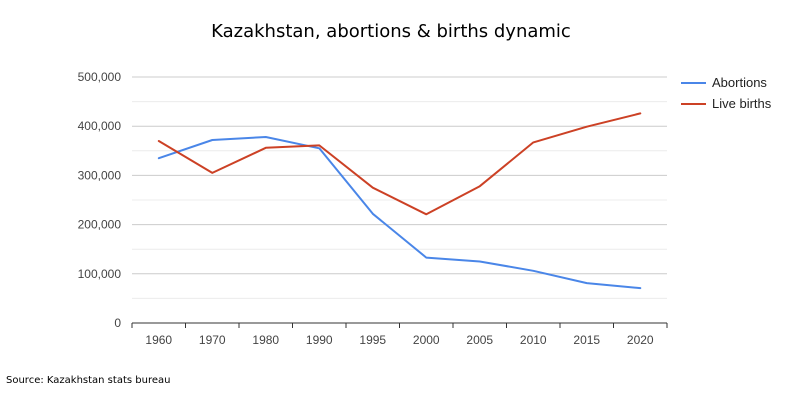  I want to click on x-tick-label: 2020, so click(640, 340).